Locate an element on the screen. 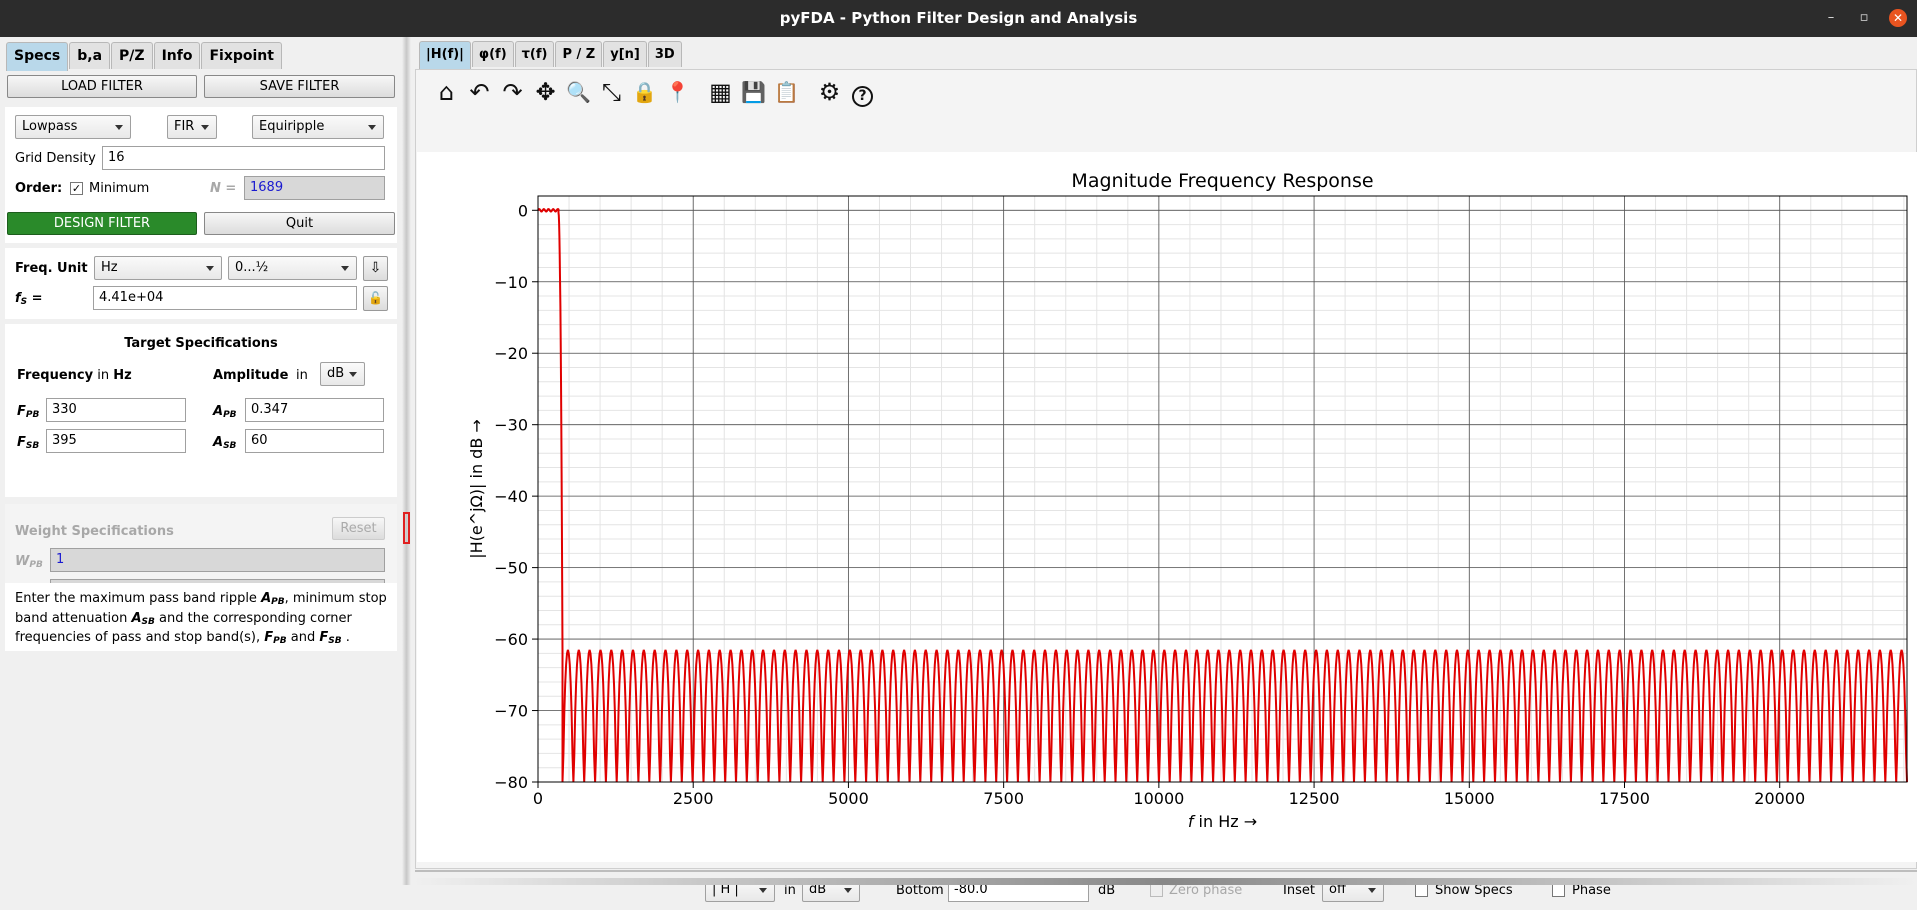 Image resolution: width=1917 pixels, height=910 pixels. panel-splitter is located at coordinates (406, 461).